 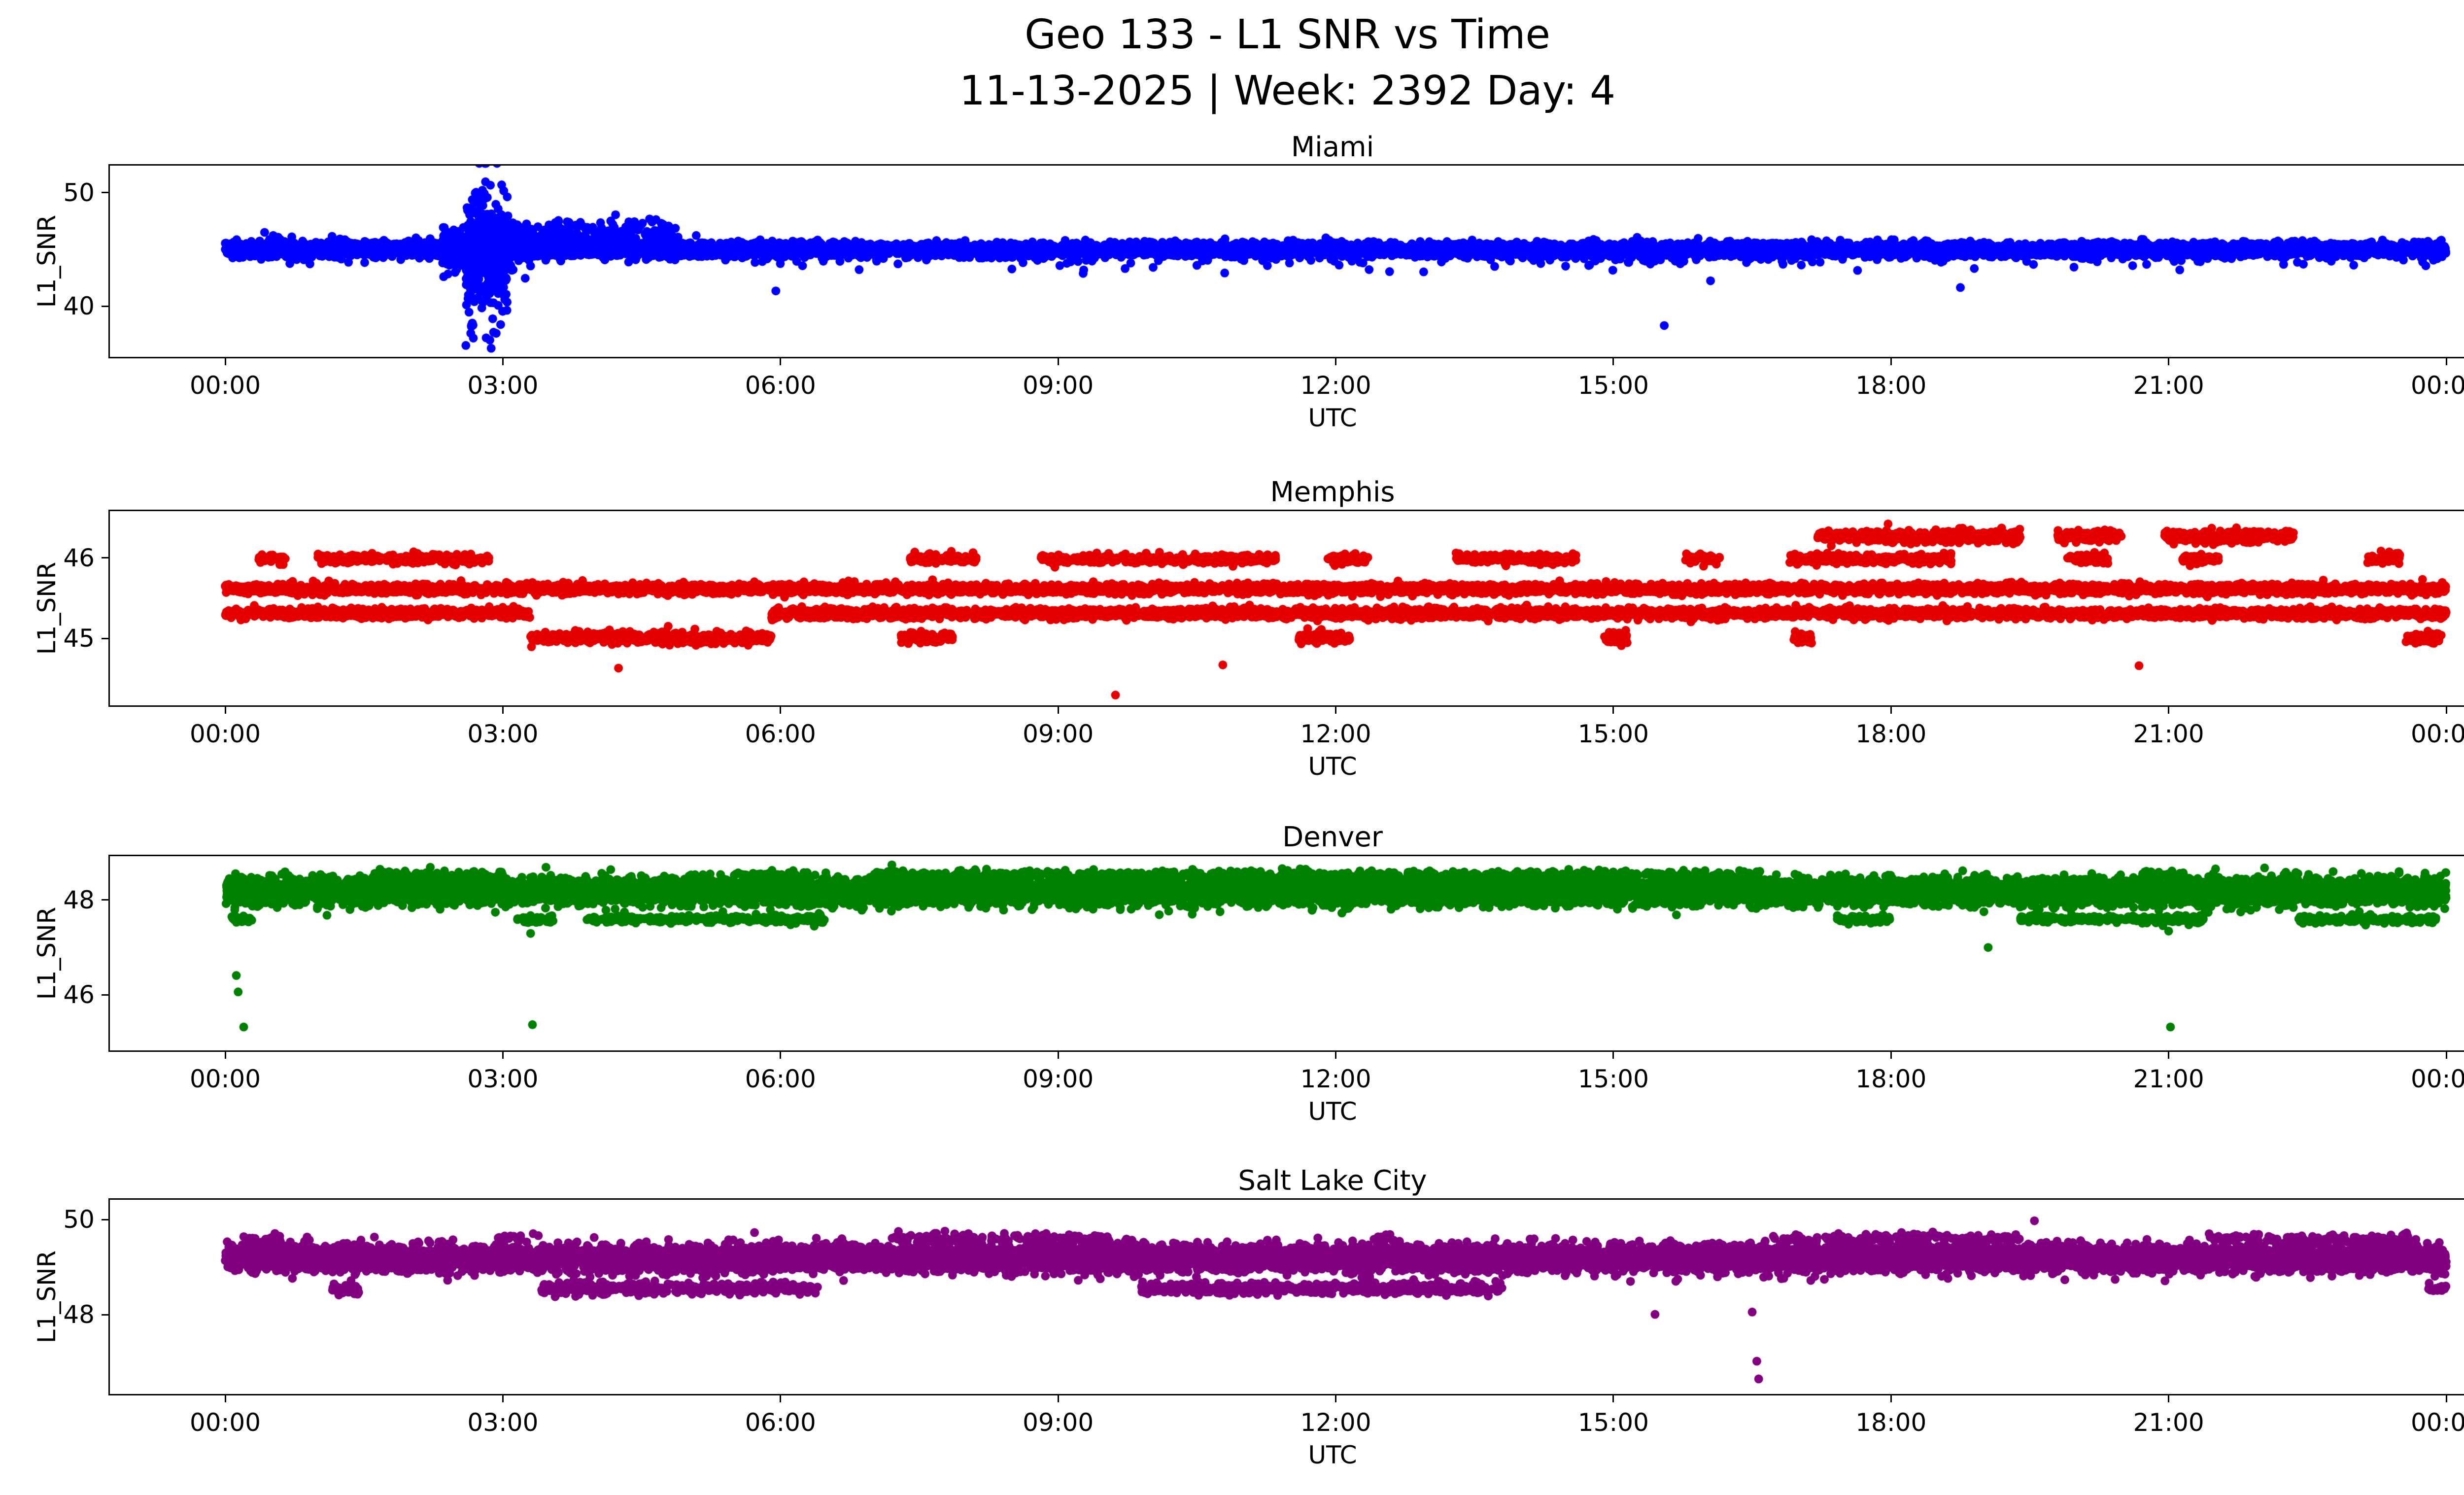 I want to click on figure-title-line1: Geo 133 - L1 SNR vs Time, so click(x=1287, y=34).